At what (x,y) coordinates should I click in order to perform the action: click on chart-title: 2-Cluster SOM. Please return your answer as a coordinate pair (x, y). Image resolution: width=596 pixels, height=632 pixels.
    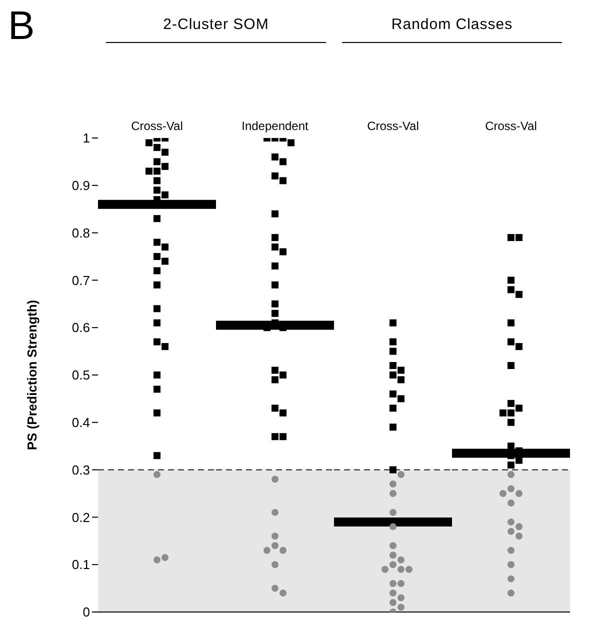
    Looking at the image, I should click on (216, 24).